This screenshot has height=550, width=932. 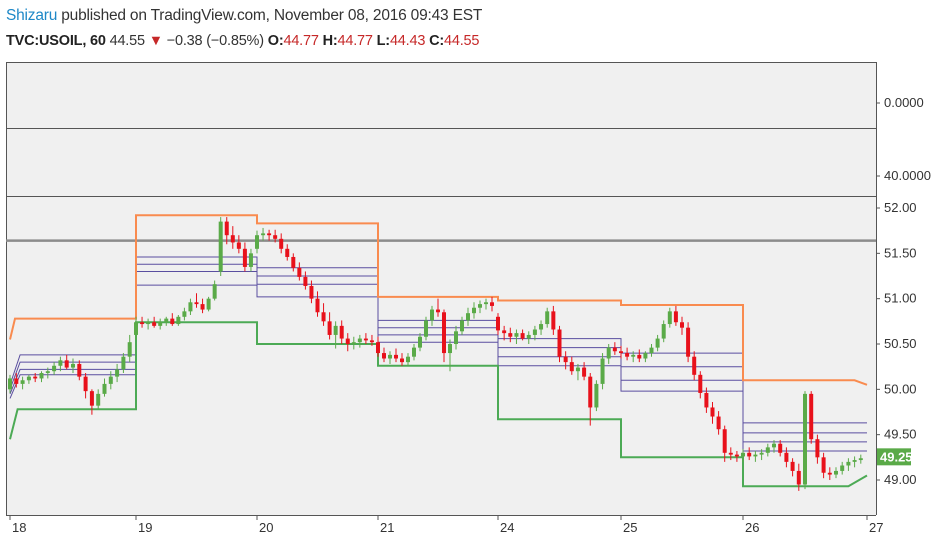 What do you see at coordinates (32, 15) in the screenshot?
I see `author-link: Shizaru` at bounding box center [32, 15].